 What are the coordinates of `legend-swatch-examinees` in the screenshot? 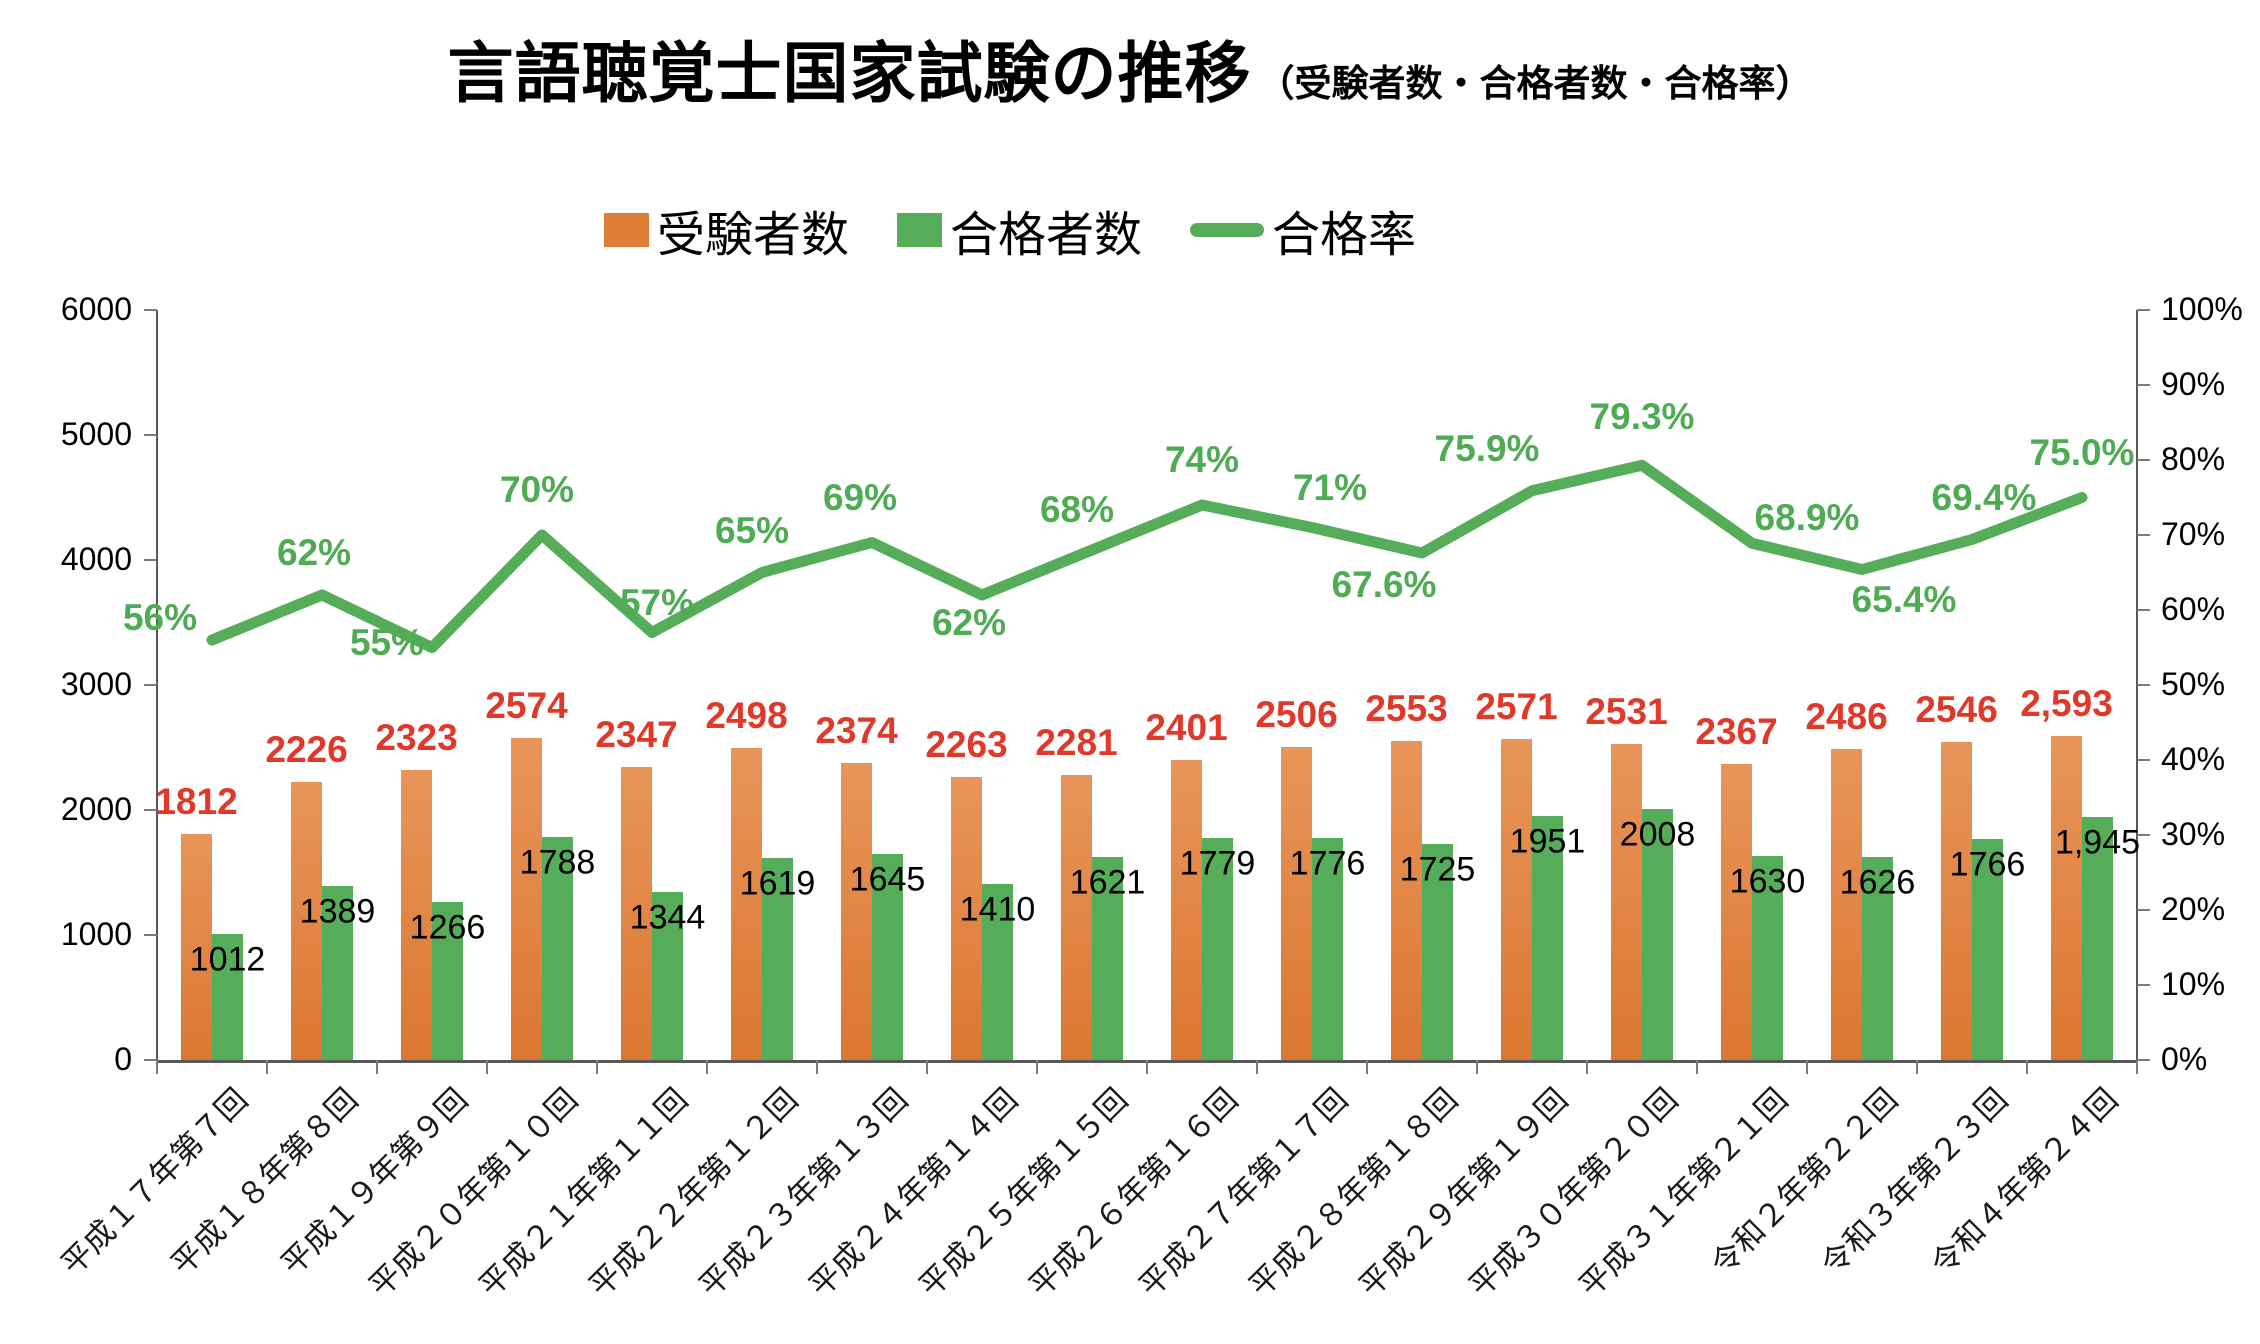 It's located at (626, 230).